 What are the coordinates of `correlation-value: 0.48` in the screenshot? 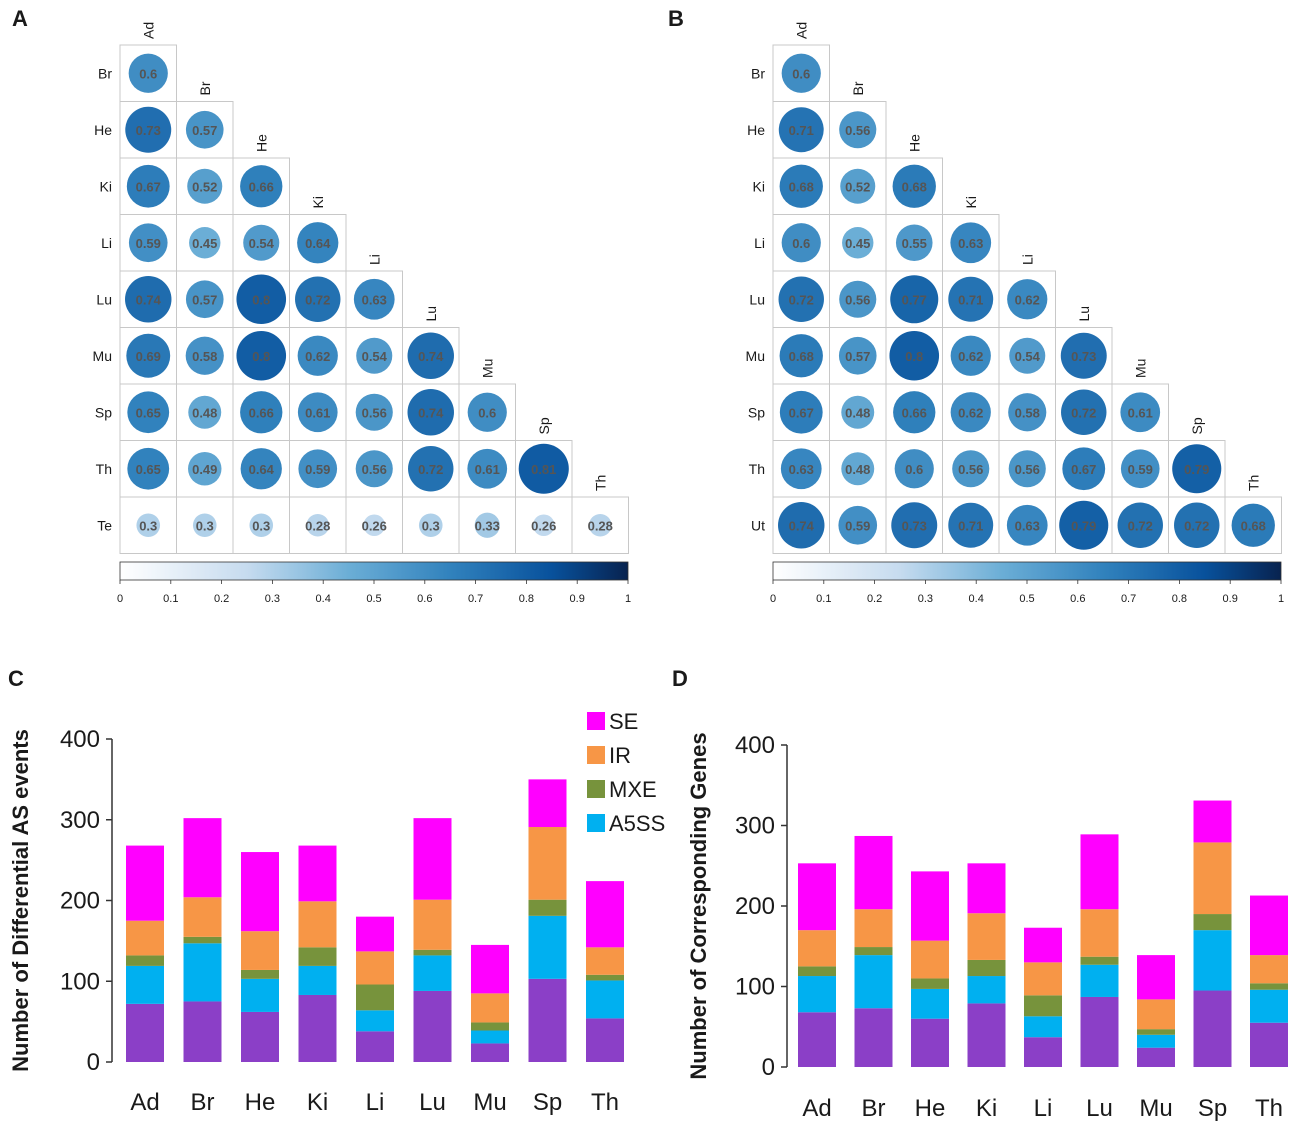 It's located at (857, 412).